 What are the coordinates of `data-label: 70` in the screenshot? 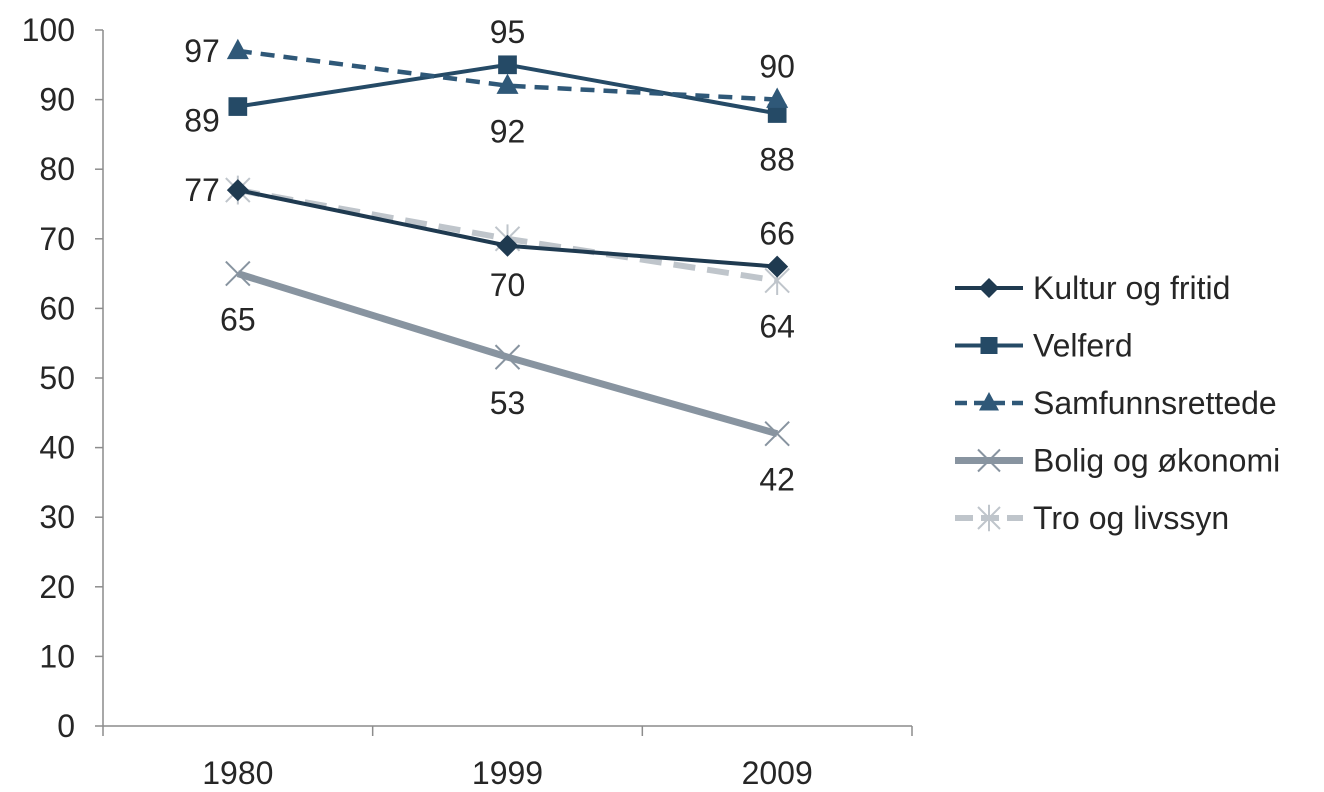 It's located at (508, 285).